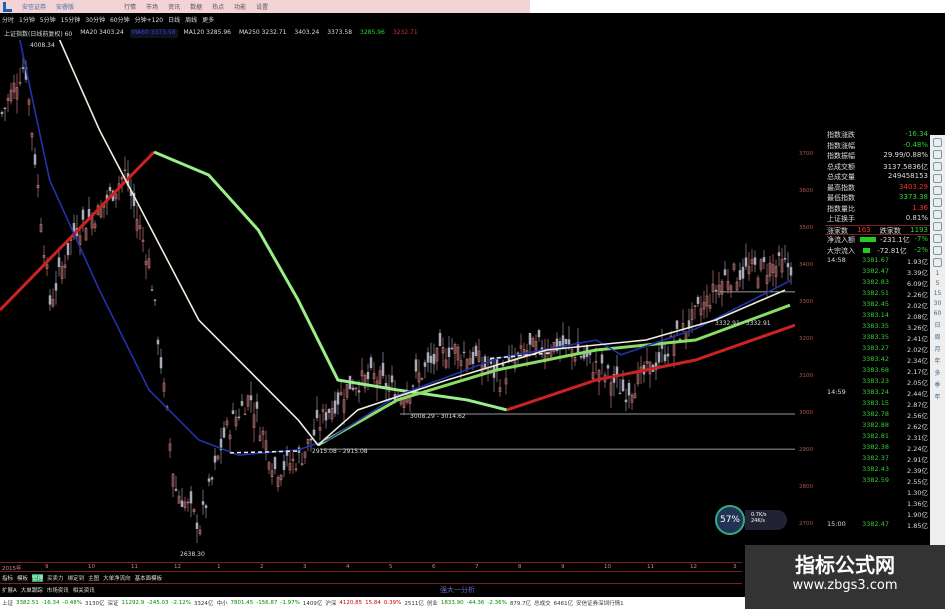 The width and height of the screenshot is (945, 609). Describe the element at coordinates (117, 579) in the screenshot. I see `indicator-tab: 大单净流向` at that location.